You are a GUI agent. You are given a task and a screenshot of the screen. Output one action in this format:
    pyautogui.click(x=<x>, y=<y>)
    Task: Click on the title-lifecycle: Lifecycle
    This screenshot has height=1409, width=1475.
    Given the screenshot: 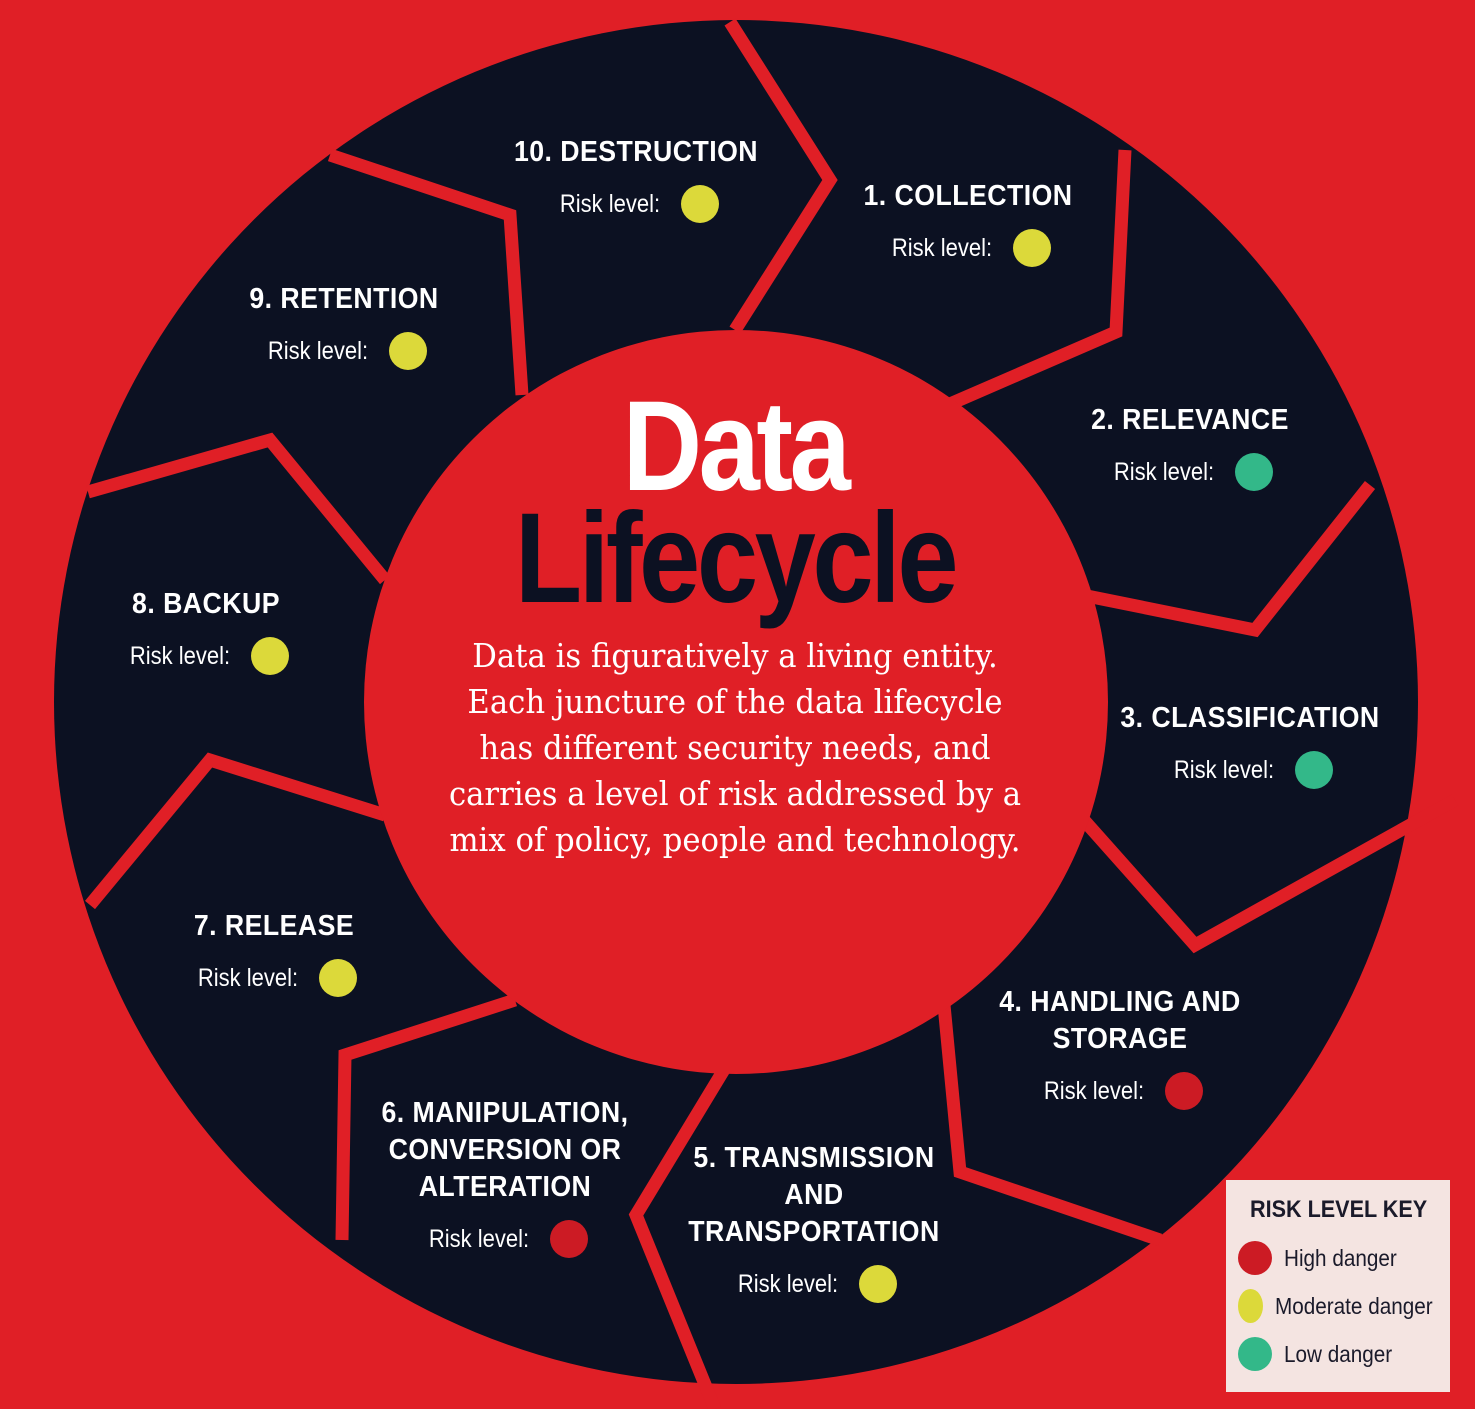 What is the action you would take?
    pyautogui.click(x=736, y=558)
    